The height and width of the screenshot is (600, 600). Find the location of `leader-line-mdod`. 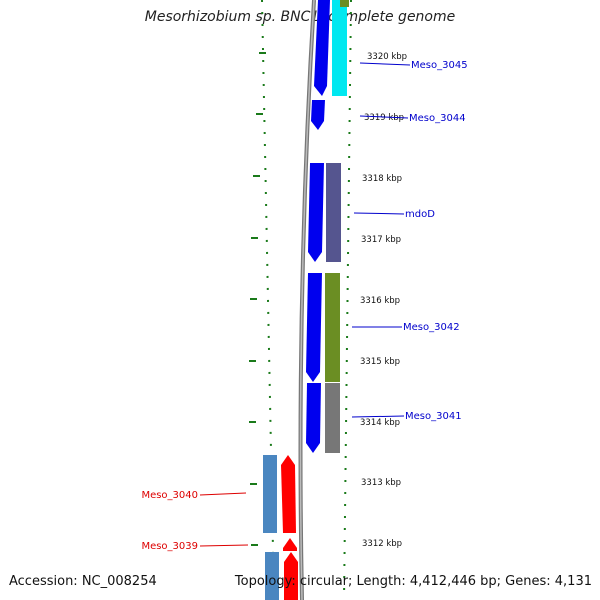

leader-line-mdod is located at coordinates (379, 213).